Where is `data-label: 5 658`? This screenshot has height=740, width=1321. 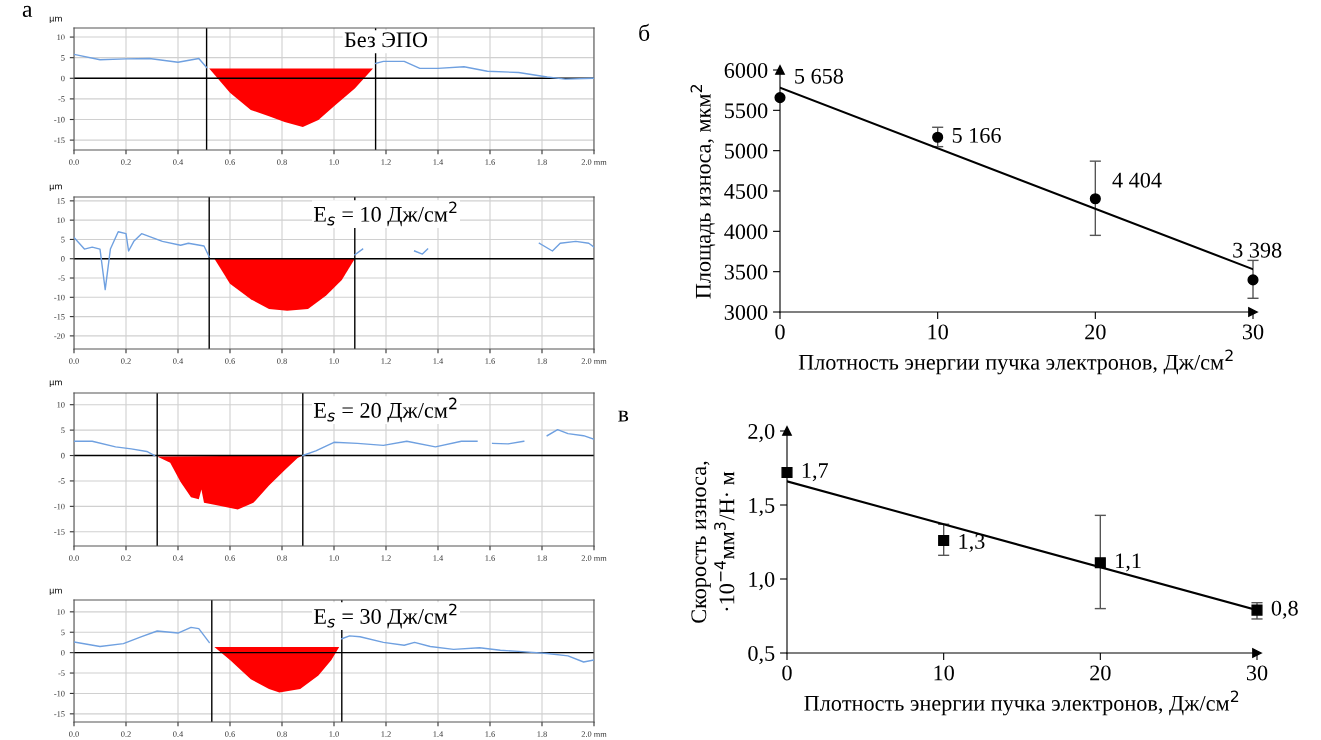 data-label: 5 658 is located at coordinates (819, 76).